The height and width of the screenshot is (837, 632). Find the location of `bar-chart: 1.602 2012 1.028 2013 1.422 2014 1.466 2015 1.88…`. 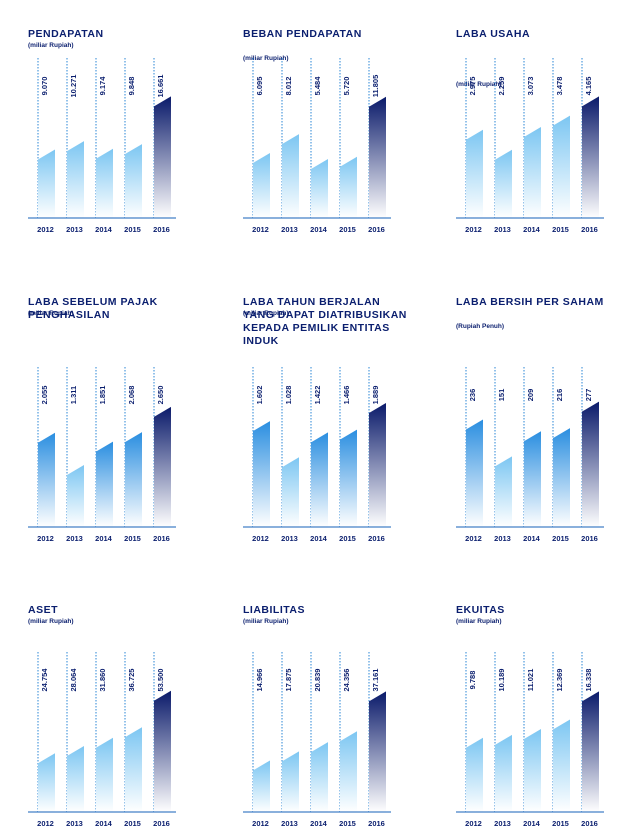

bar-chart: 1.602 2012 1.028 2013 1.422 2014 1.466 2015 1.88… is located at coordinates (317, 455).